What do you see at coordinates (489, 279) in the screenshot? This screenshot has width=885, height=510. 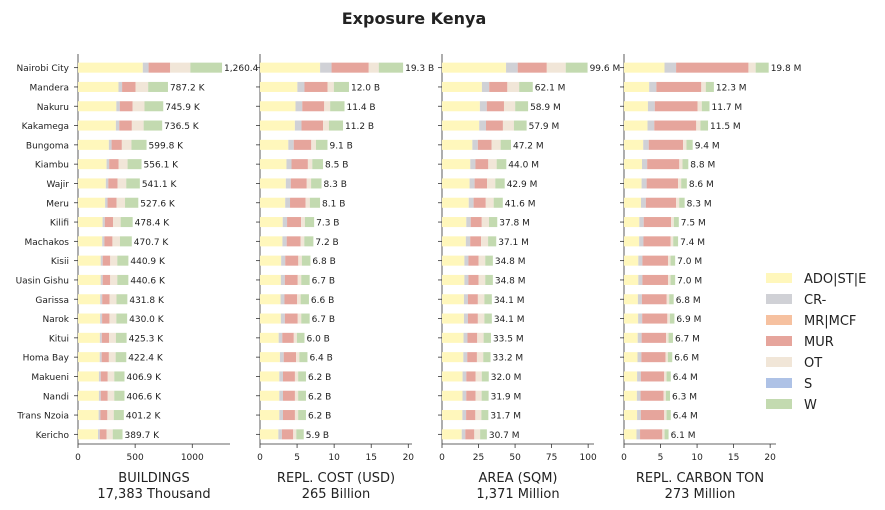 I see `bar-w-uasin-gishu` at bounding box center [489, 279].